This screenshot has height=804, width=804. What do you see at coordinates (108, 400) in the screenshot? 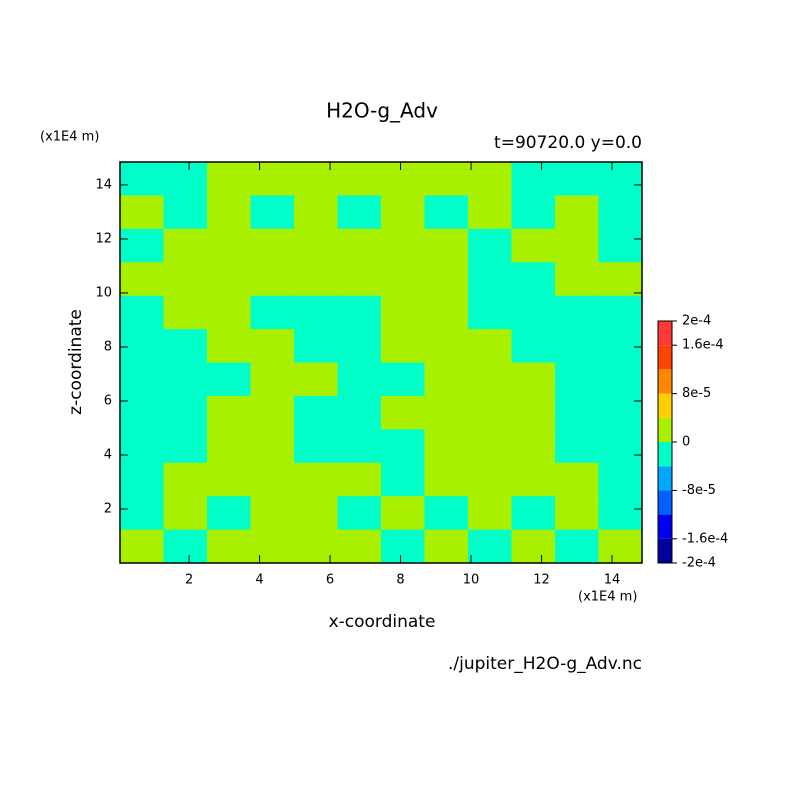
I see `y-tick-label: 6` at bounding box center [108, 400].